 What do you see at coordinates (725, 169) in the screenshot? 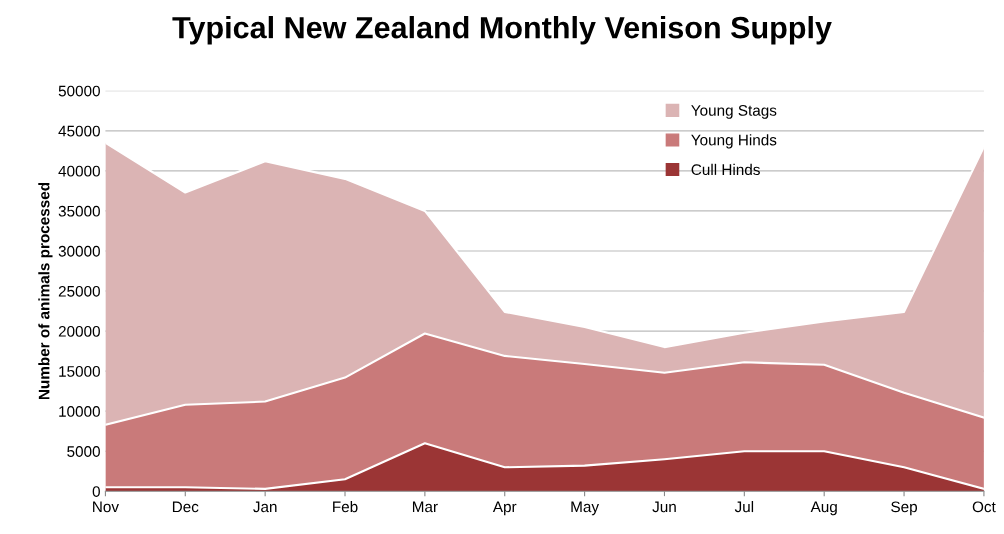
I see `legend-label: Cull Hinds` at bounding box center [725, 169].